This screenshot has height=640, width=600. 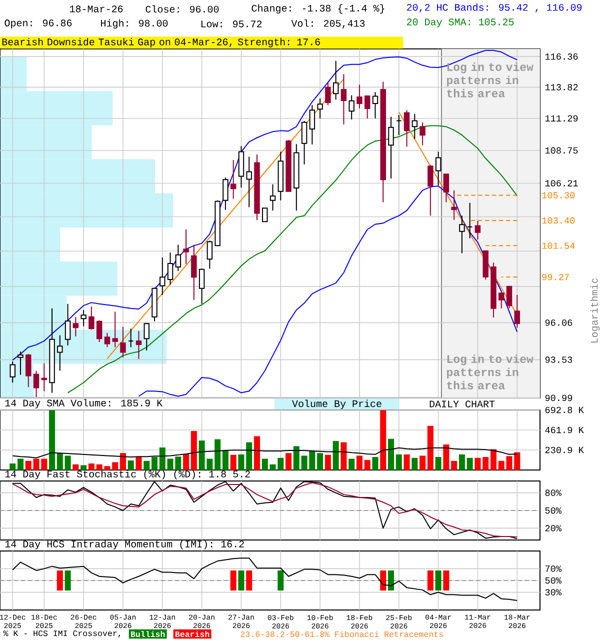 I want to click on y-tick-label: 106.21, so click(x=561, y=183).